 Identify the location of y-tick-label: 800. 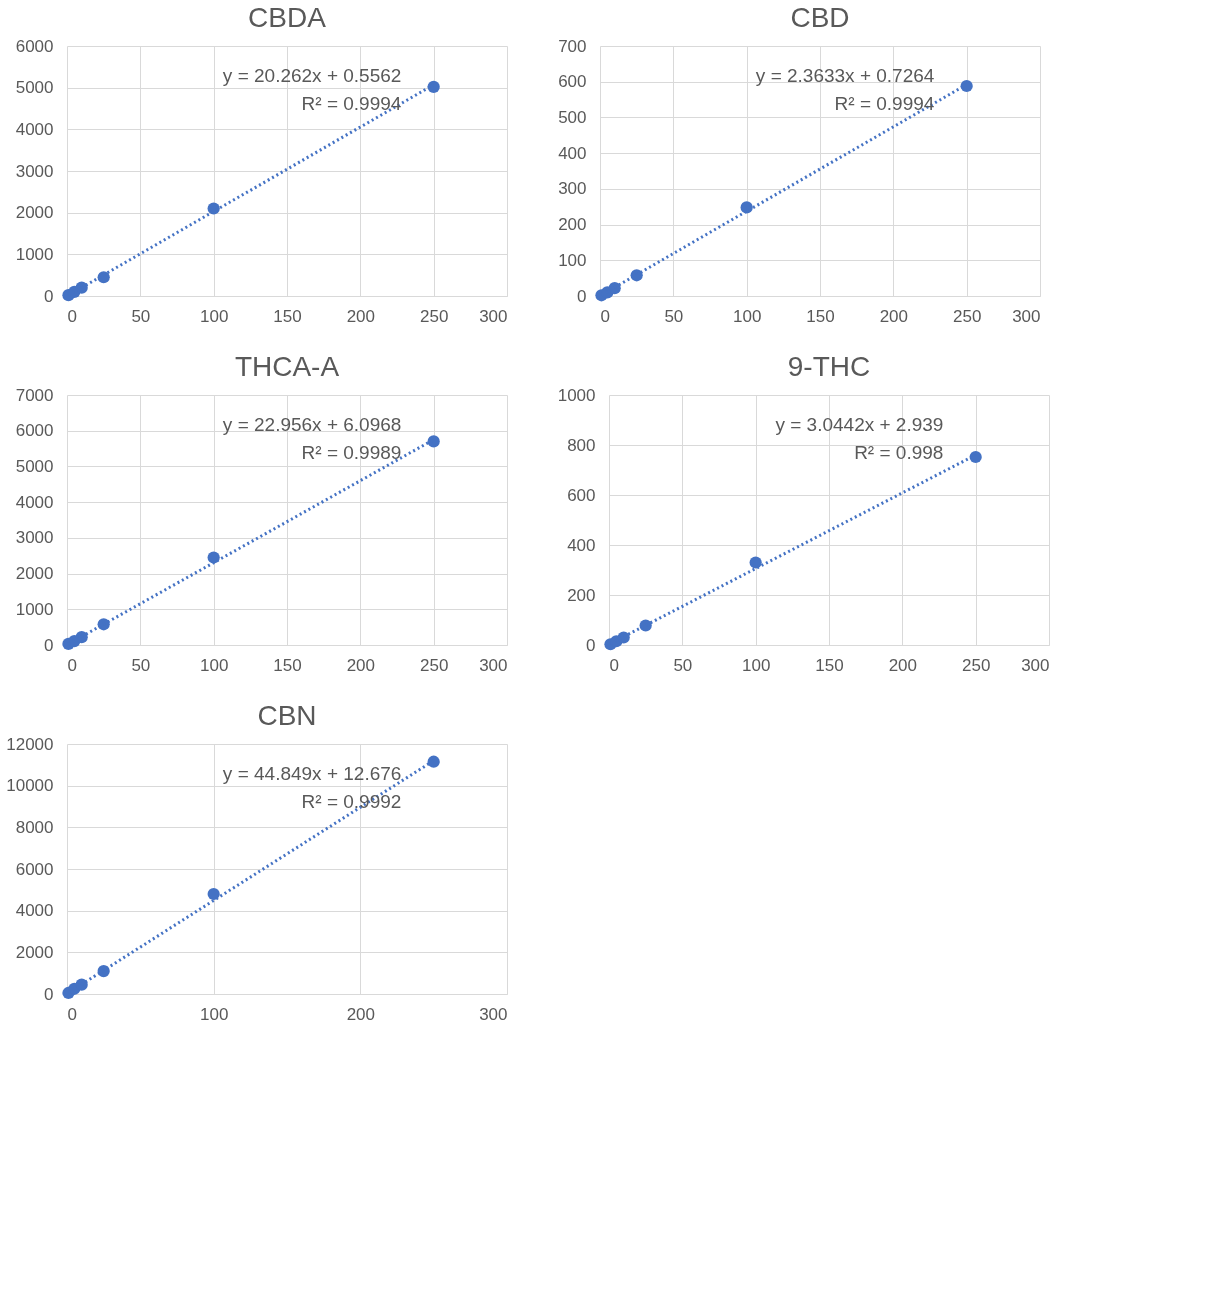
(581, 445).